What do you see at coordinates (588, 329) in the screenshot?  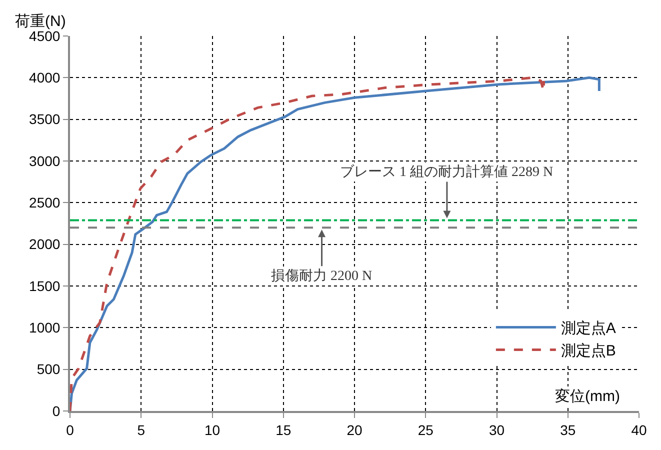 I see `legend-label: 測定点A` at bounding box center [588, 329].